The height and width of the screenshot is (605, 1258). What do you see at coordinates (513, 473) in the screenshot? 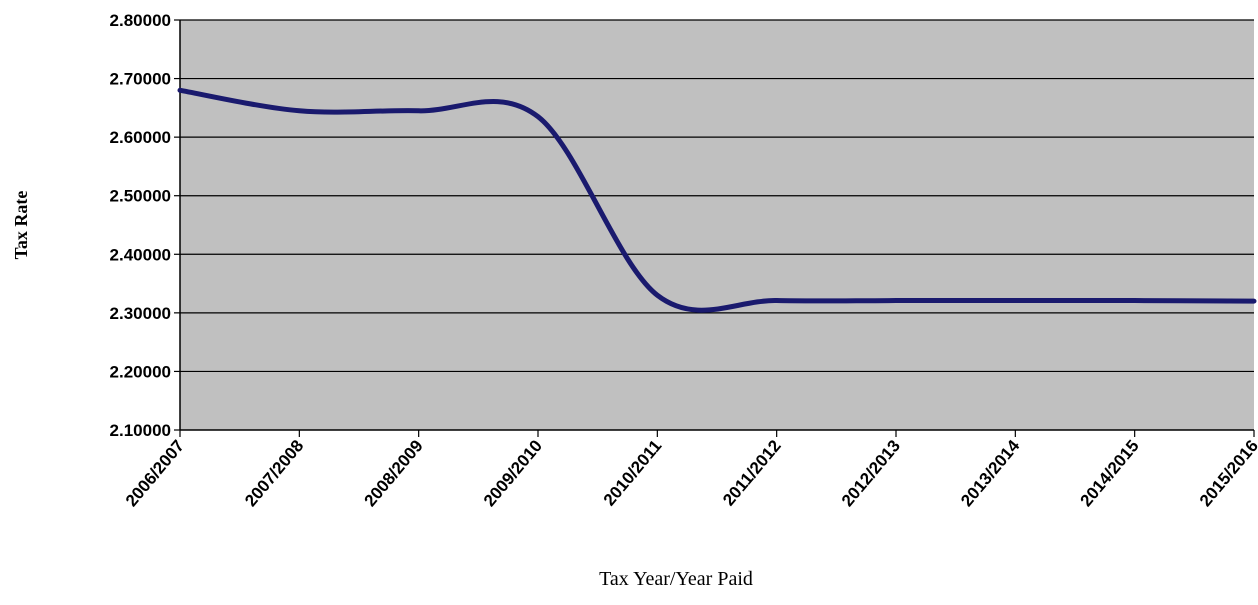
I see `x-tick-label: 2009/2010` at bounding box center [513, 473].